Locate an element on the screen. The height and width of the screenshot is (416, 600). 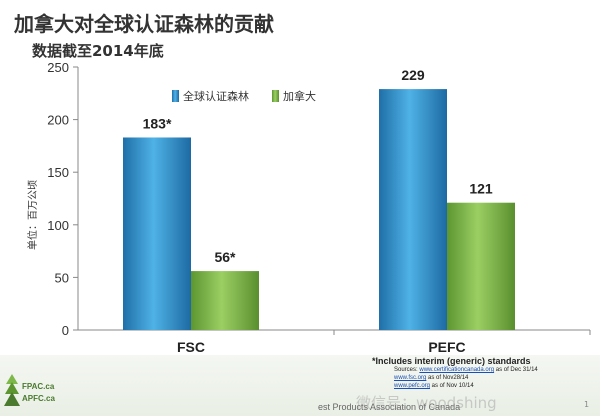
source-link-certificationcanada: www.certificationcanada.org is located at coordinates (457, 370).